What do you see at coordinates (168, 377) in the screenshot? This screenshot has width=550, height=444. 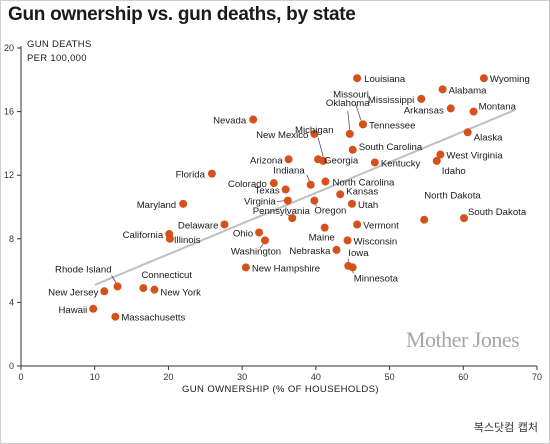 I see `x-tick-label: 20` at bounding box center [168, 377].